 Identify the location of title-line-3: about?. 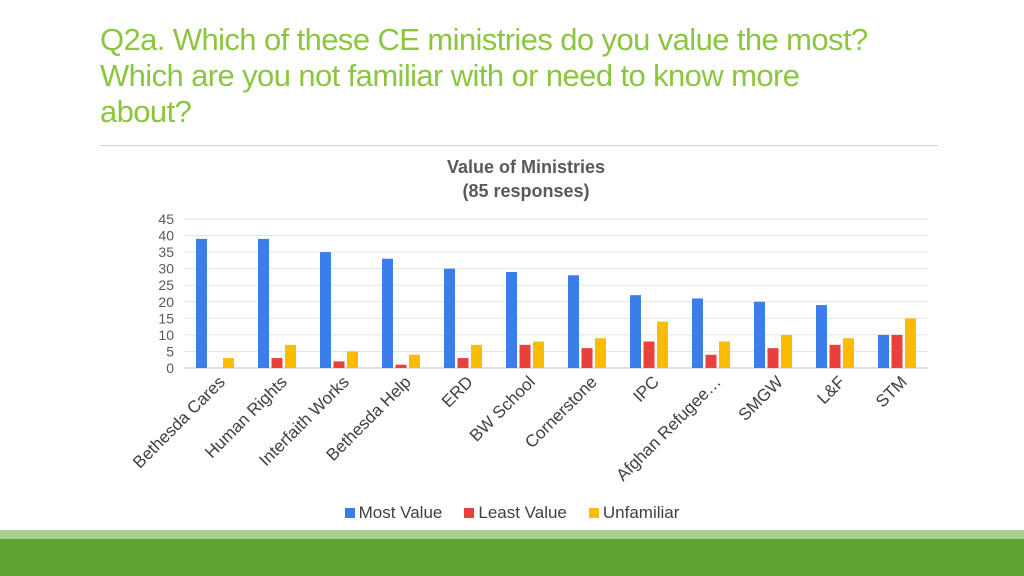
(146, 111).